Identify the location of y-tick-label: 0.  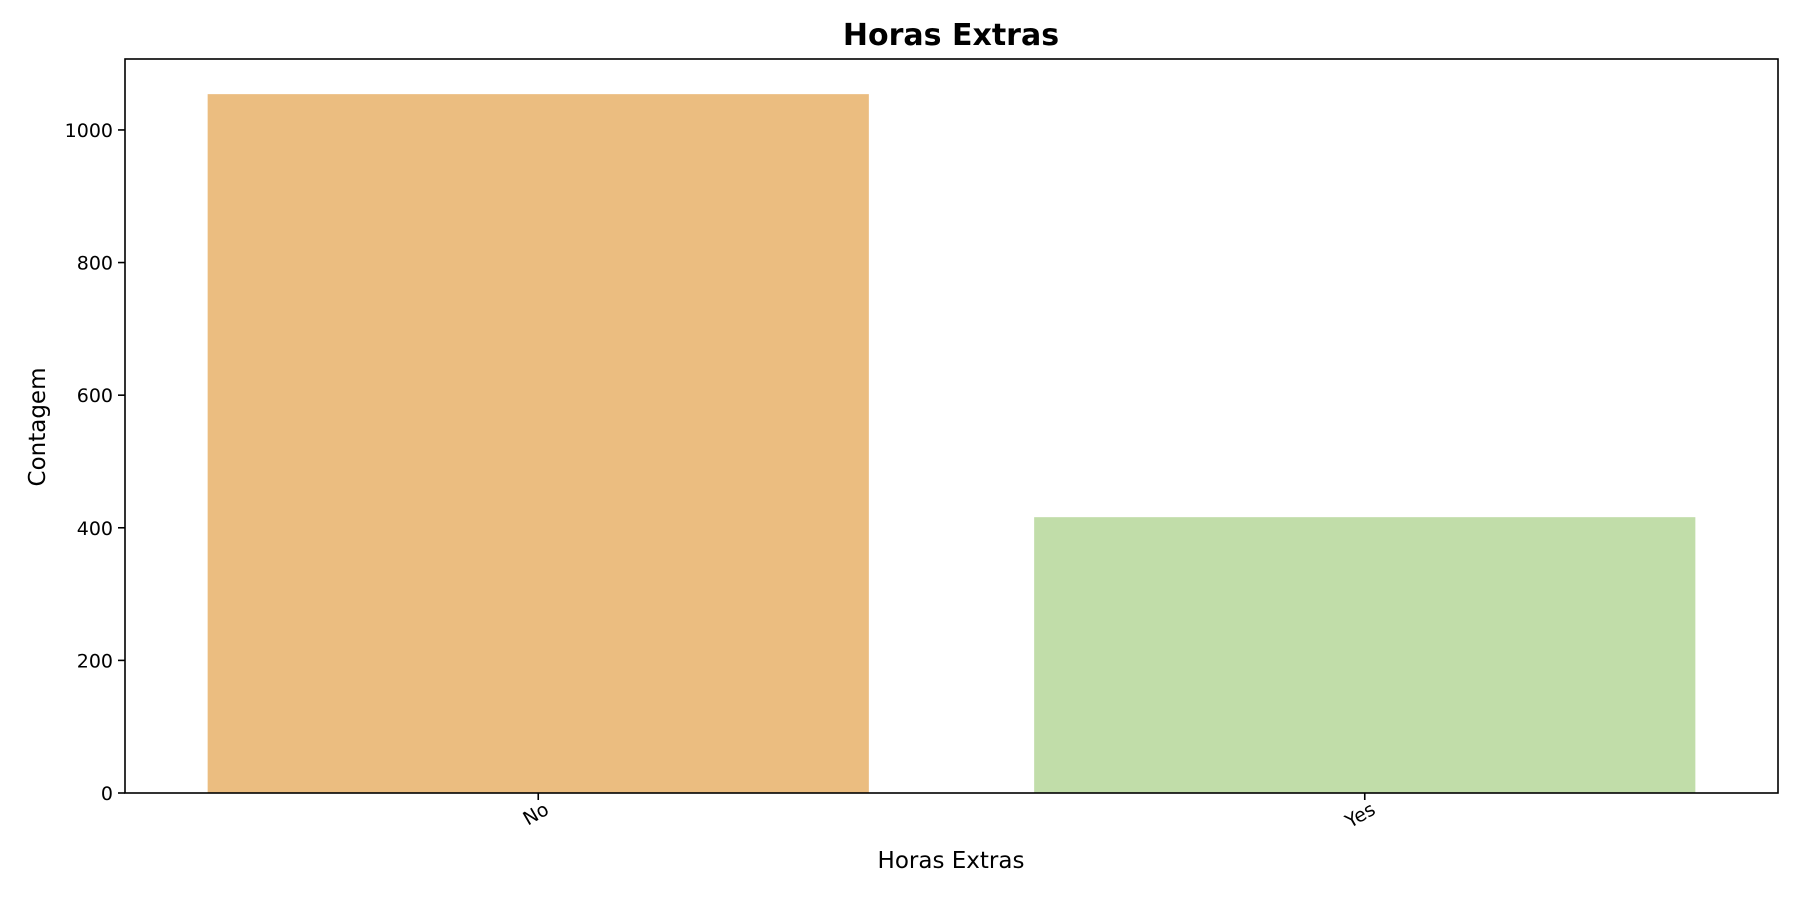
(107, 794).